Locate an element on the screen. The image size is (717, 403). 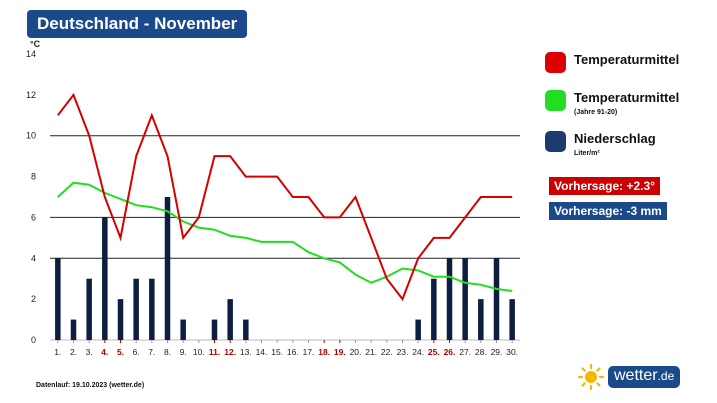
legend-temp-normal: Temperaturmittel (Jahre 91-20) is located at coordinates (612, 103).